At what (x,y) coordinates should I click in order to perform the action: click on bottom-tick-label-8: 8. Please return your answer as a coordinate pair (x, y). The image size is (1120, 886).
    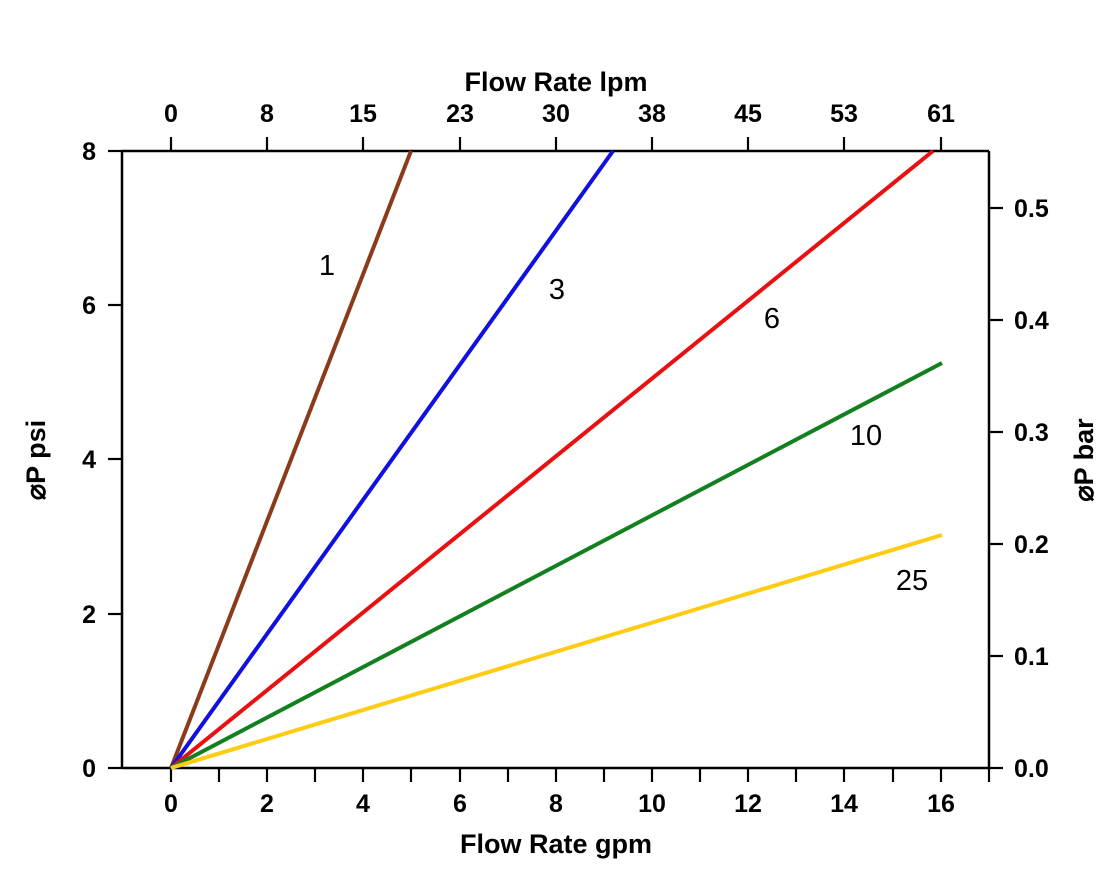
    Looking at the image, I should click on (556, 804).